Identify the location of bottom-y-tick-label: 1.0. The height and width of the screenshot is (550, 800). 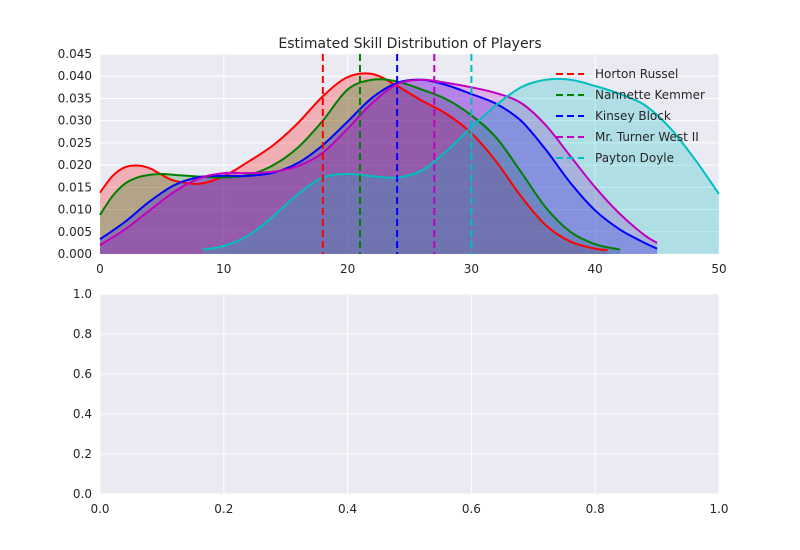
(82, 294).